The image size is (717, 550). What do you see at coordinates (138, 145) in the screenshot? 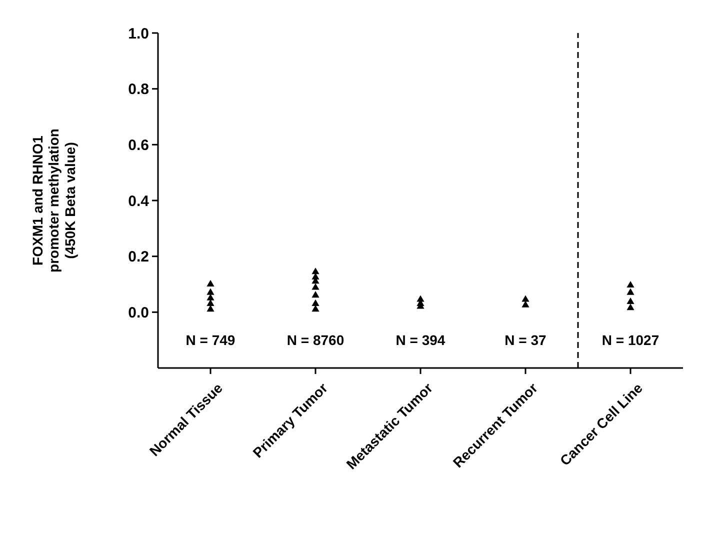
I see `y-tick-label: 0.6` at bounding box center [138, 145].